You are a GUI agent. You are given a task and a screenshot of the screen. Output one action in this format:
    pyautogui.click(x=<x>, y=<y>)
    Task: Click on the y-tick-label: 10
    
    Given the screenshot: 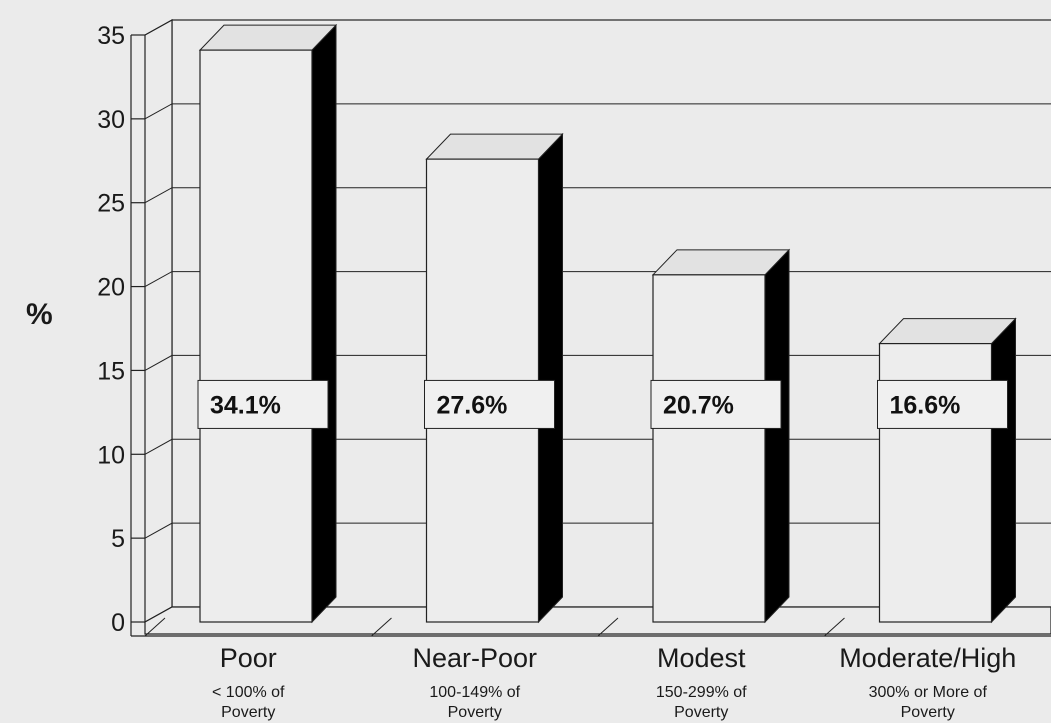 What is the action you would take?
    pyautogui.click(x=111, y=455)
    